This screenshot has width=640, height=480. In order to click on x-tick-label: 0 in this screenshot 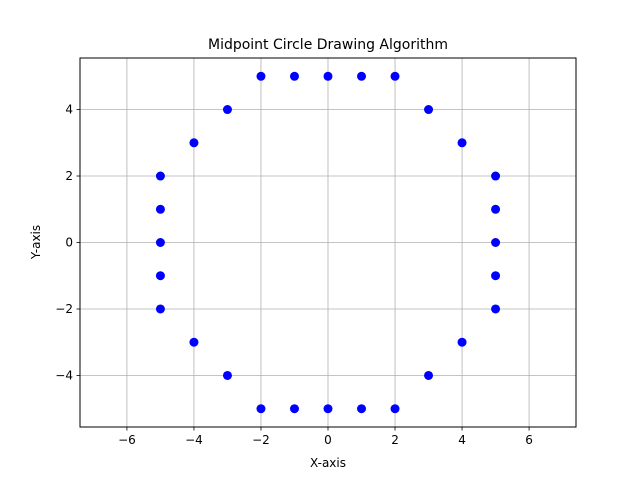, I will do `click(328, 440)`.